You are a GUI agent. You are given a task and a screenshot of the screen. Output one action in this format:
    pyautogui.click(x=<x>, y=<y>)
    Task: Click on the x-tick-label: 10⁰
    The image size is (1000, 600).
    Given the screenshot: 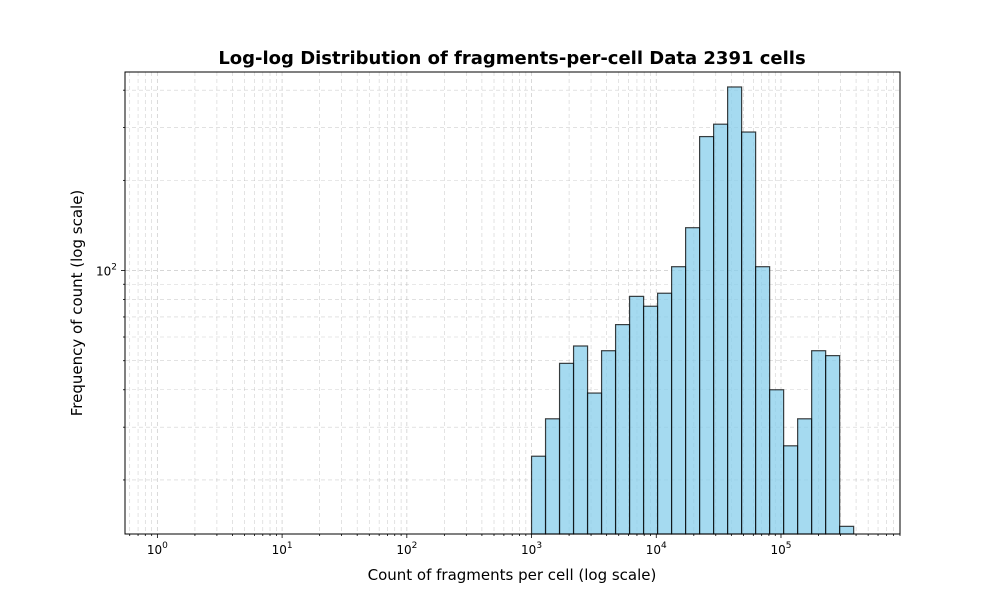 What is the action you would take?
    pyautogui.click(x=157, y=549)
    